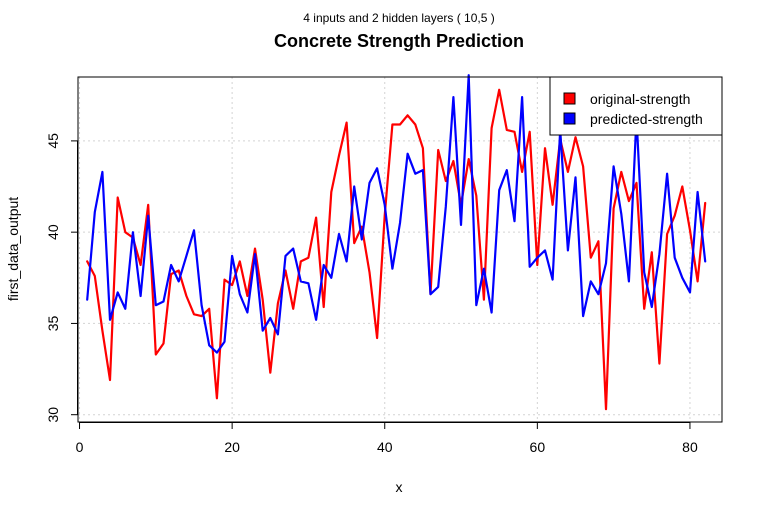  Describe the element at coordinates (640, 99) in the screenshot. I see `legend-label-original-strength: original-strength` at that location.